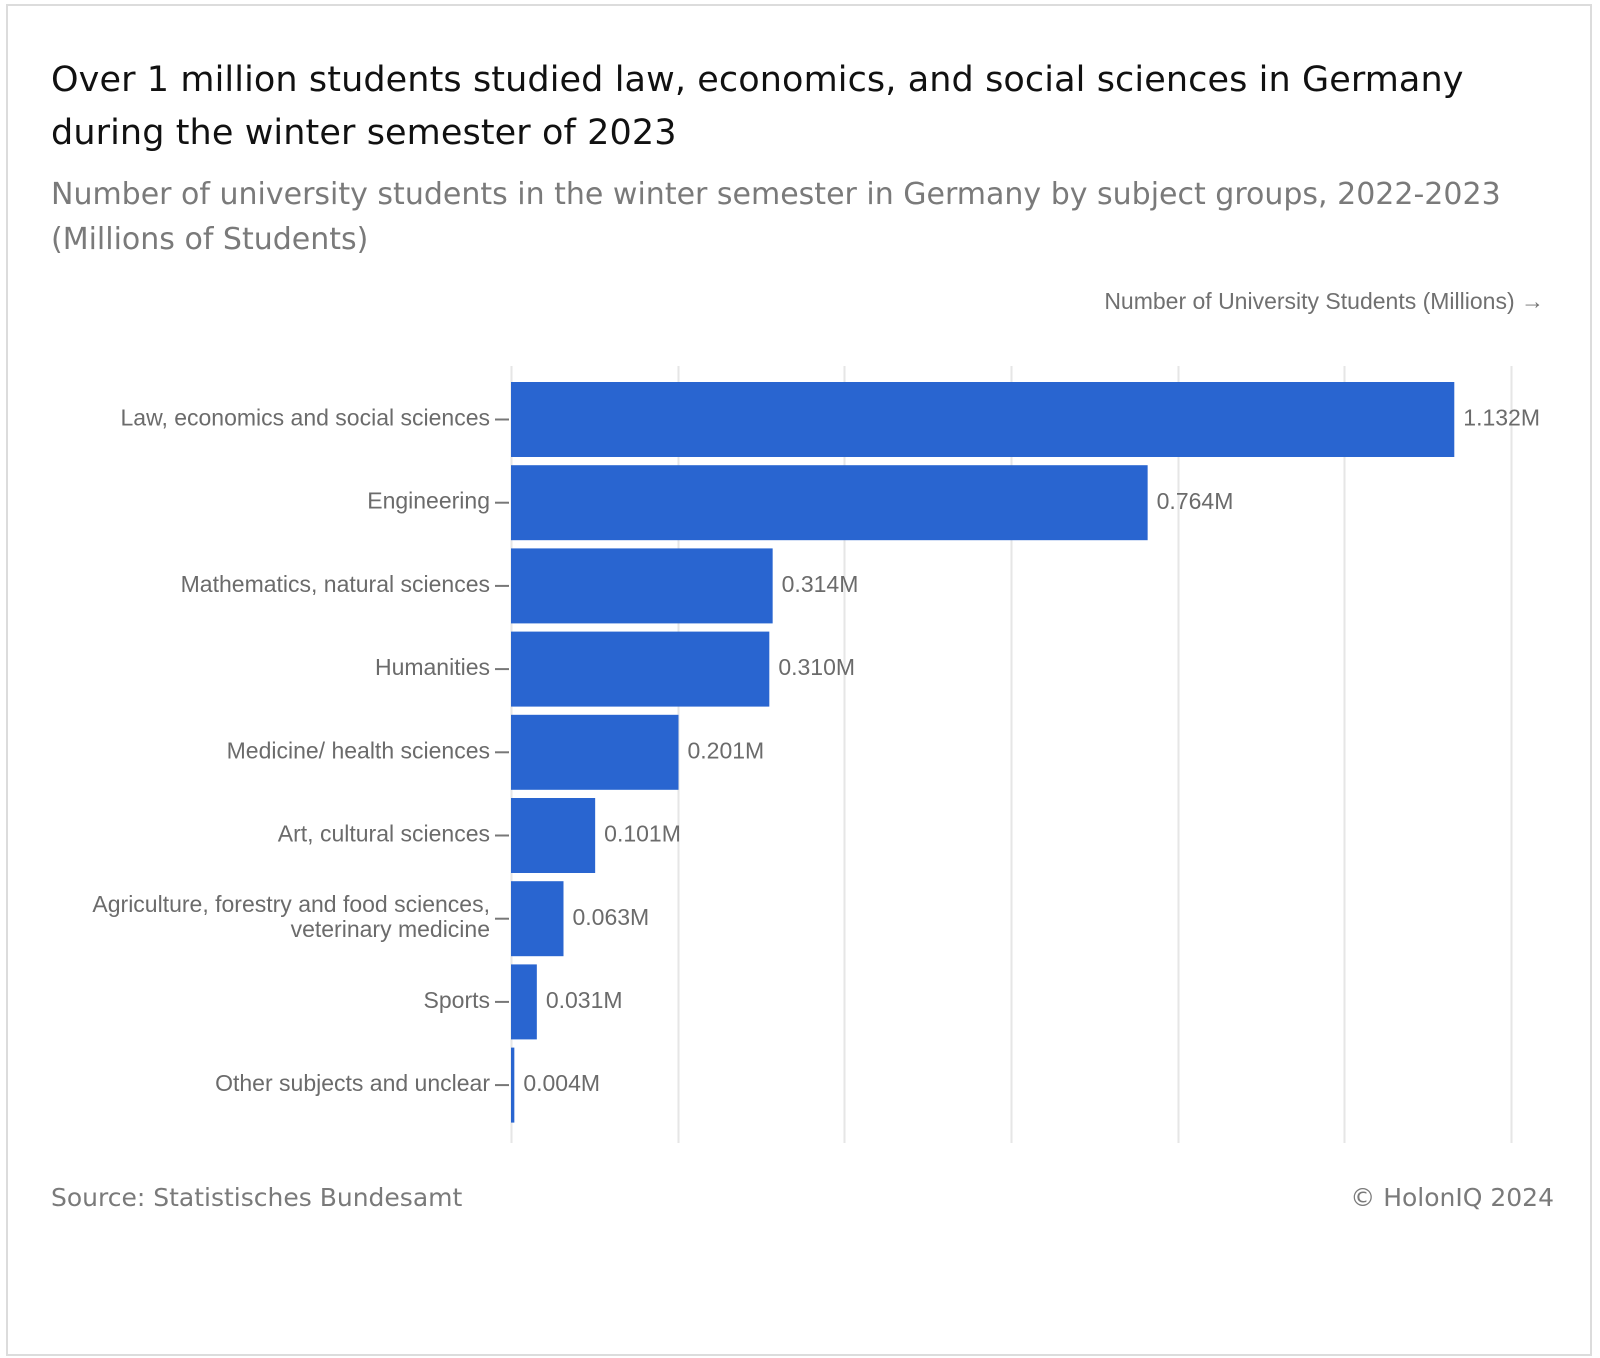 The width and height of the screenshot is (1600, 1358). I want to click on category-label: Medicine/ health sciences, so click(358, 750).